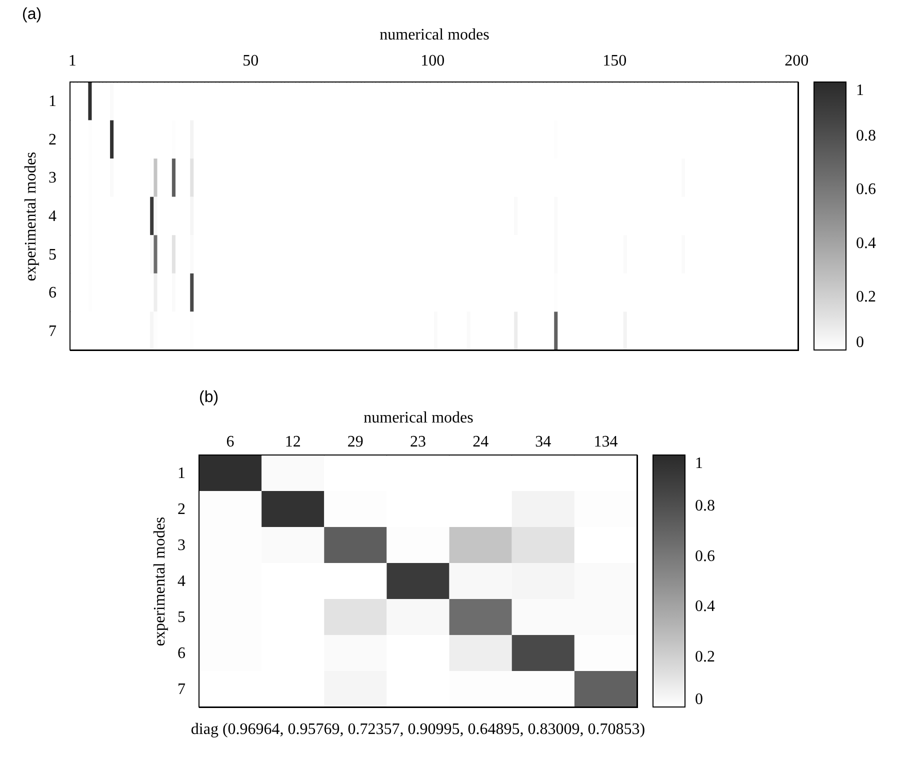 The image size is (899, 758). I want to click on text: diag (0.96964, 0.95769, 0.72357, 0.90995, 0.64895, 0.83009, 0.70853), so click(418, 729).